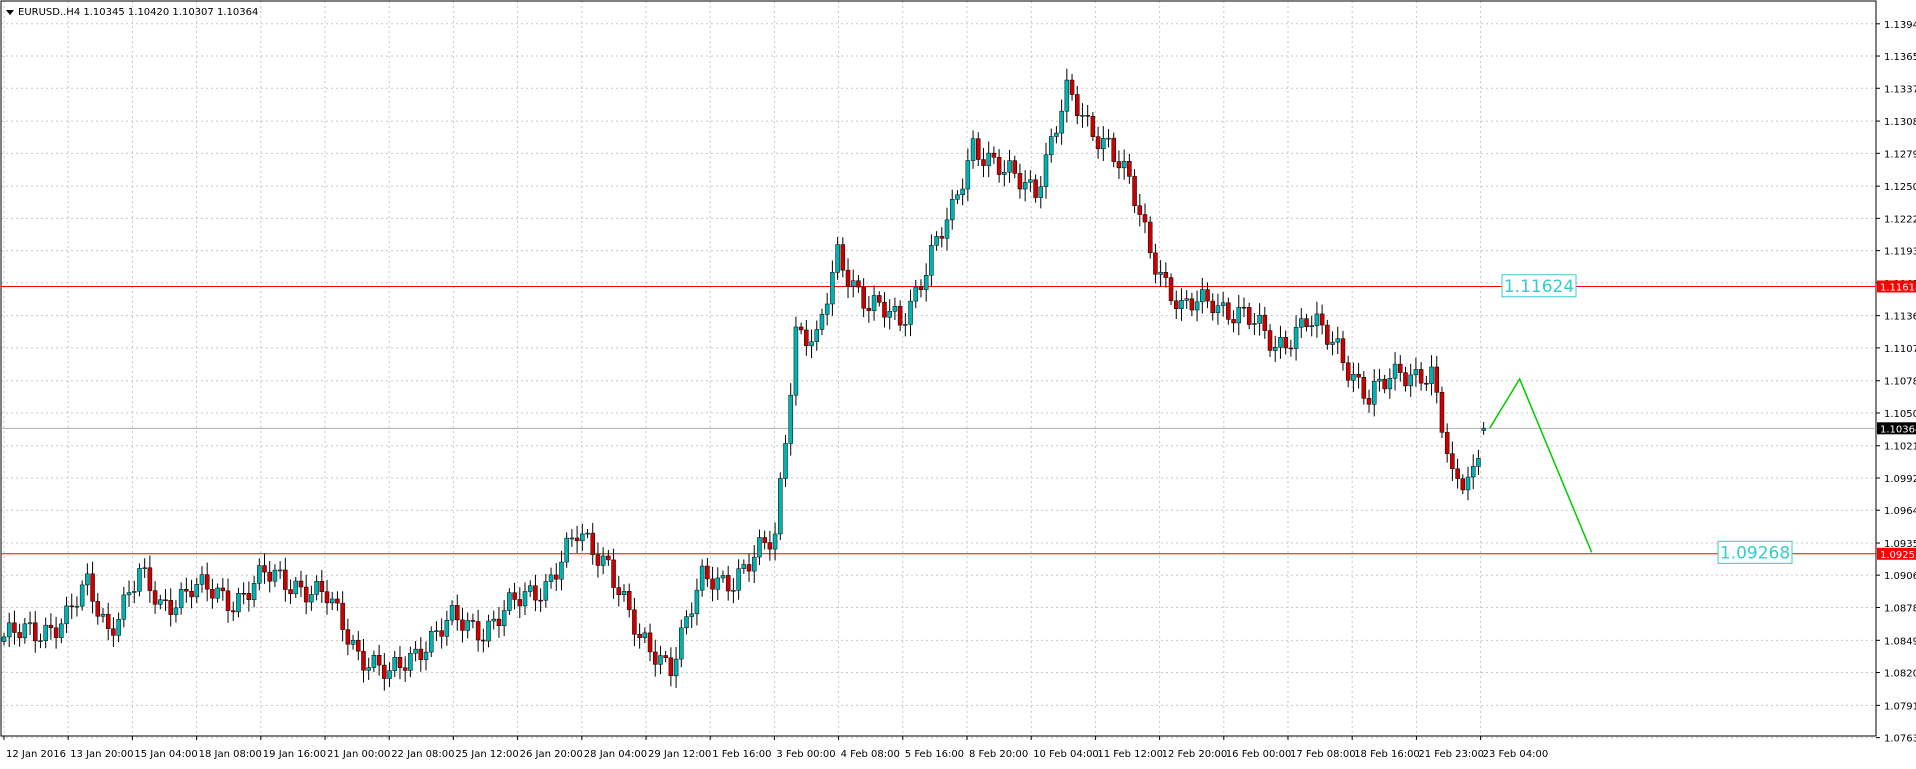  Describe the element at coordinates (1900, 544) in the screenshot. I see `price-axis-label: 1.09350` at that location.